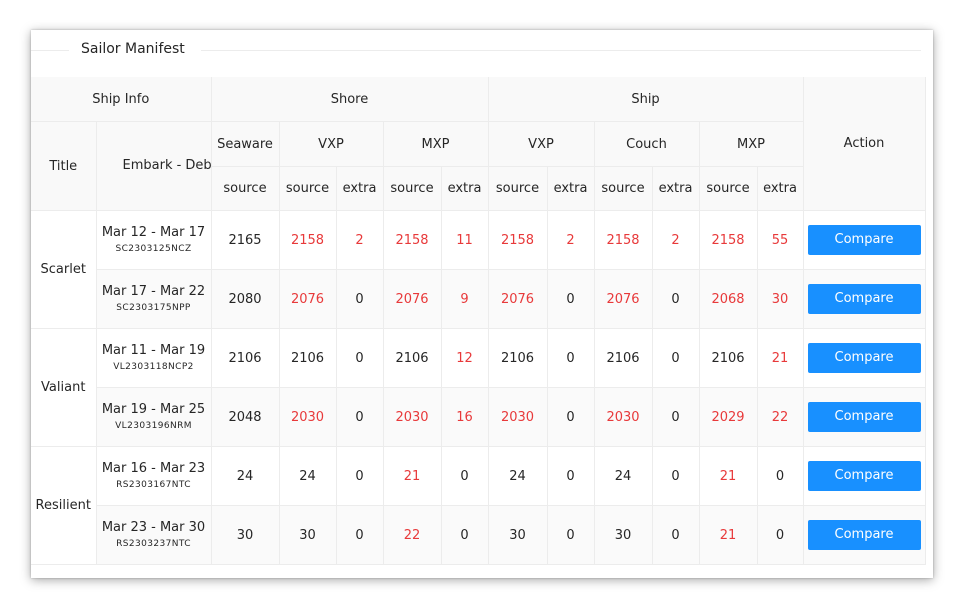  What do you see at coordinates (465, 240) in the screenshot?
I see `count-cell: 11` at bounding box center [465, 240].